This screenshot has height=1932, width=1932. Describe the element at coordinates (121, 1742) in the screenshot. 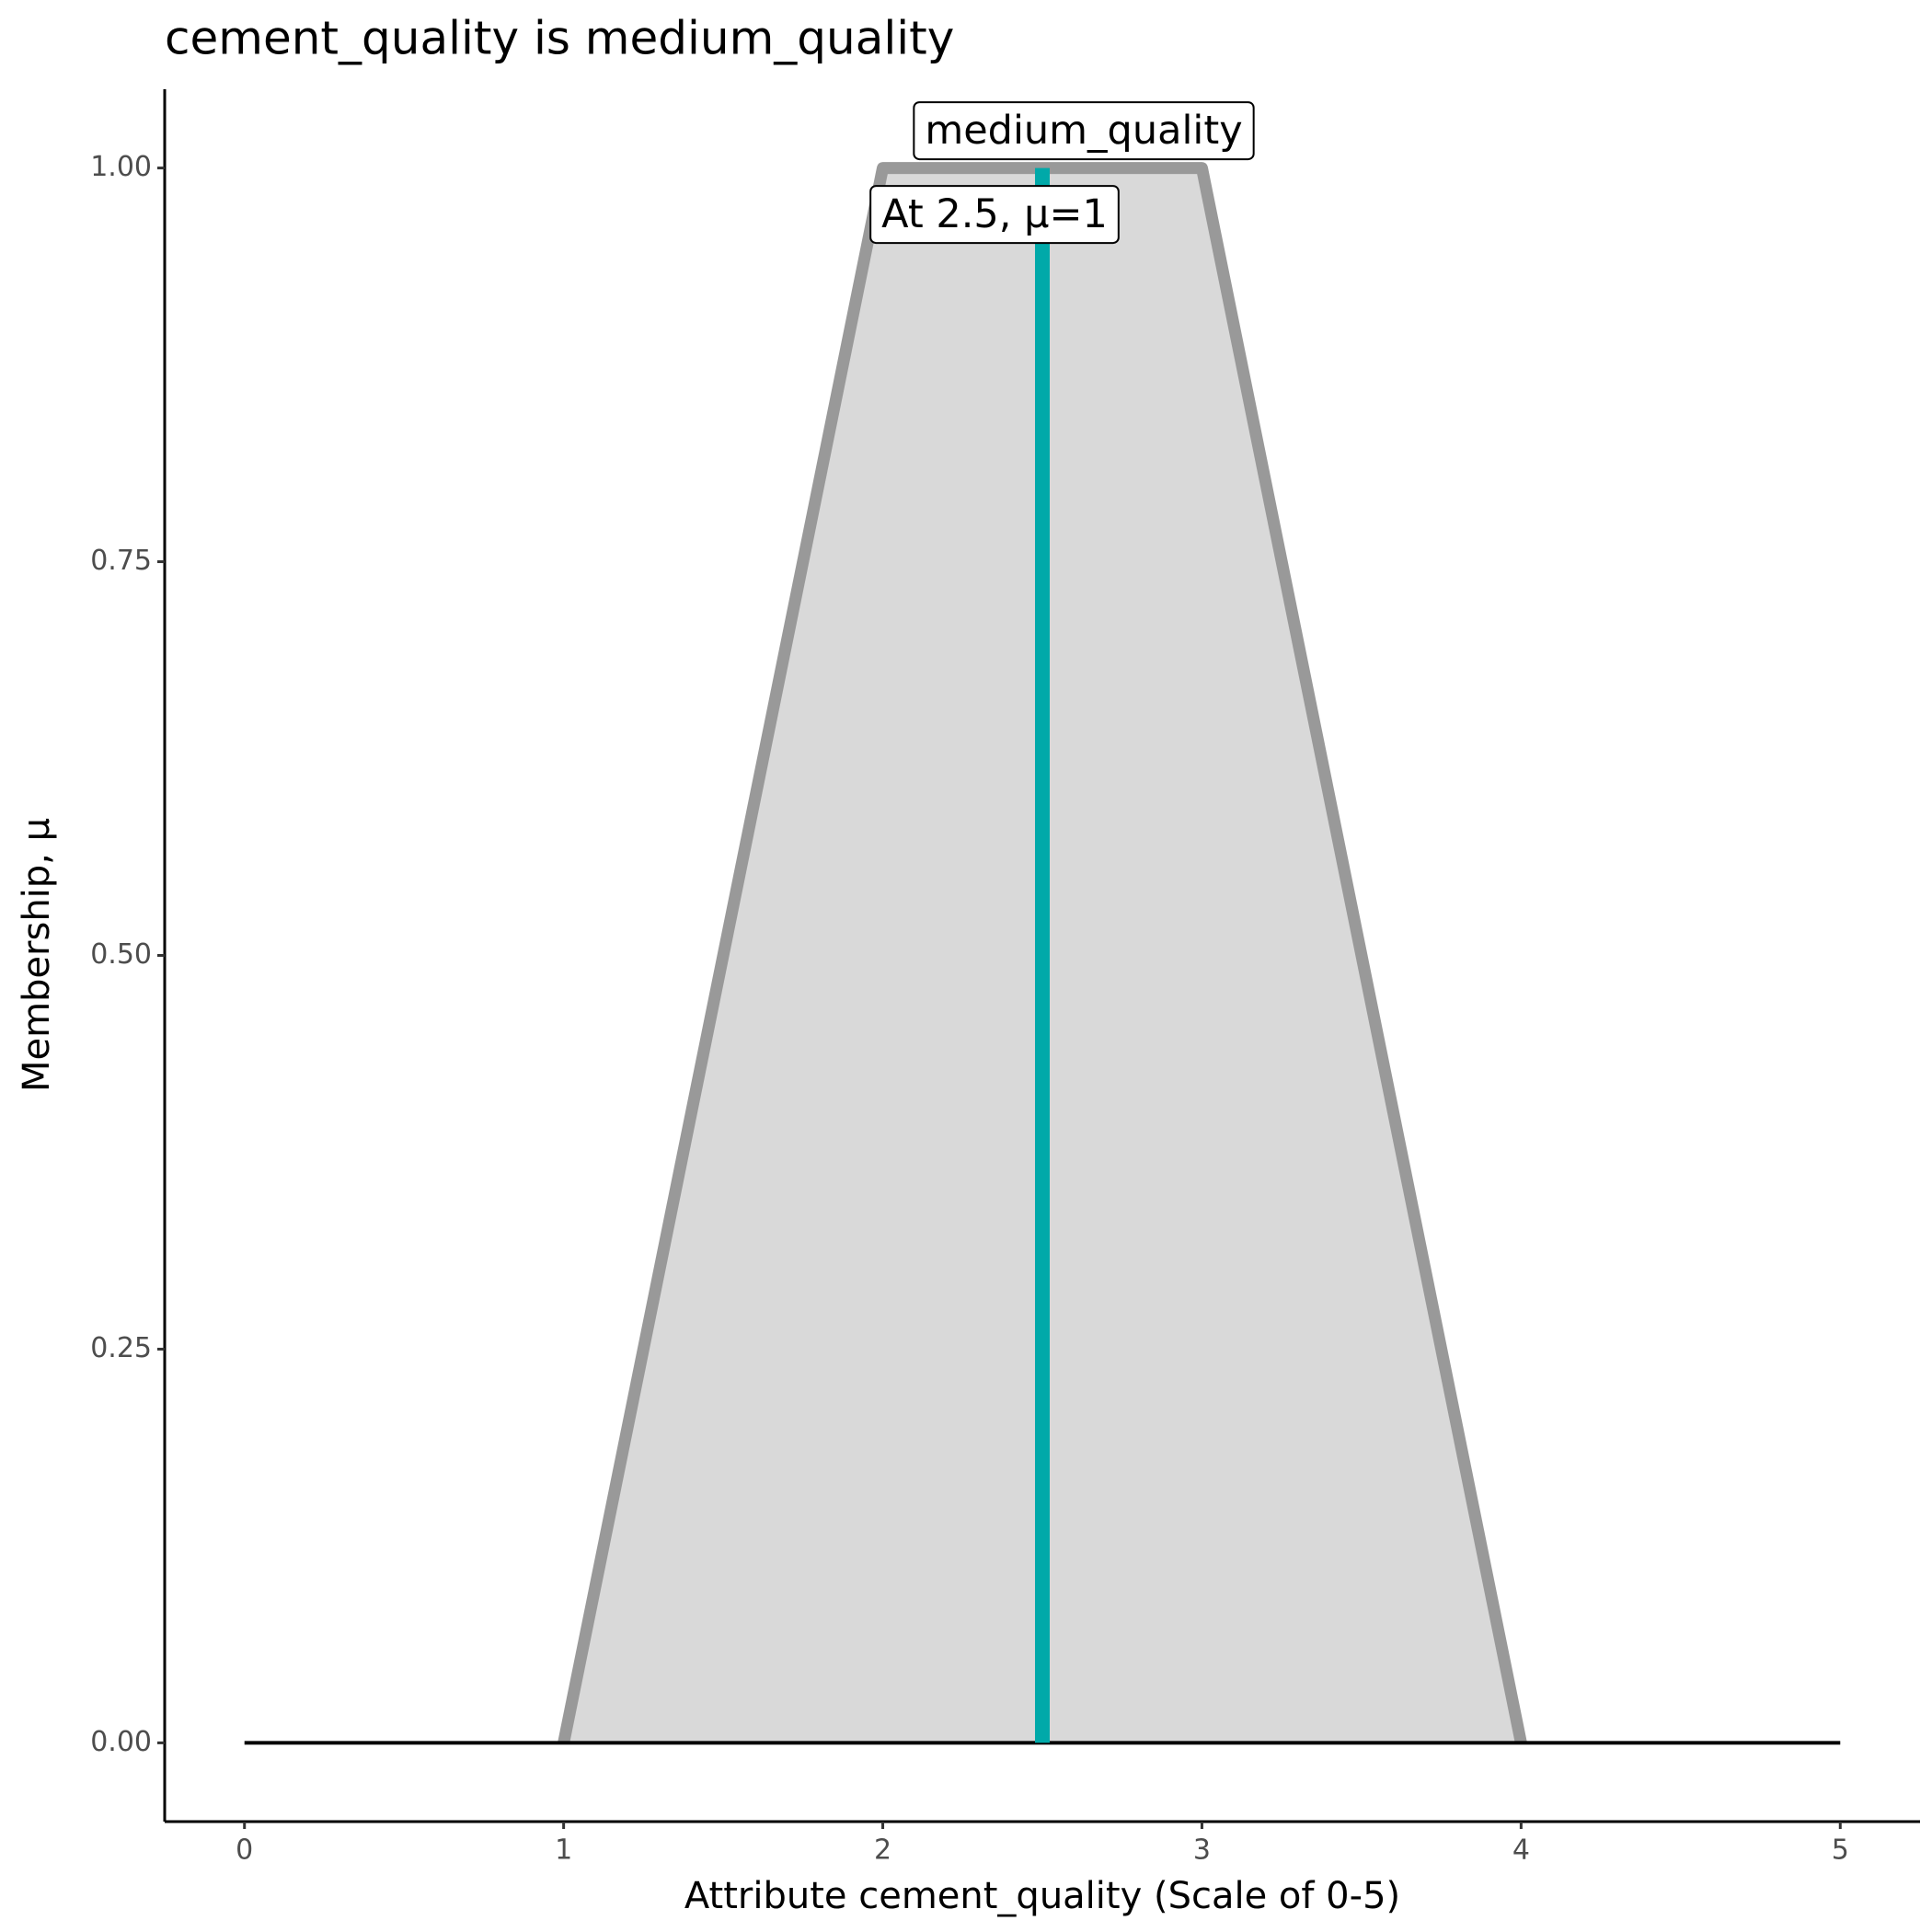

I see `y-tick-label: 0.00` at that location.